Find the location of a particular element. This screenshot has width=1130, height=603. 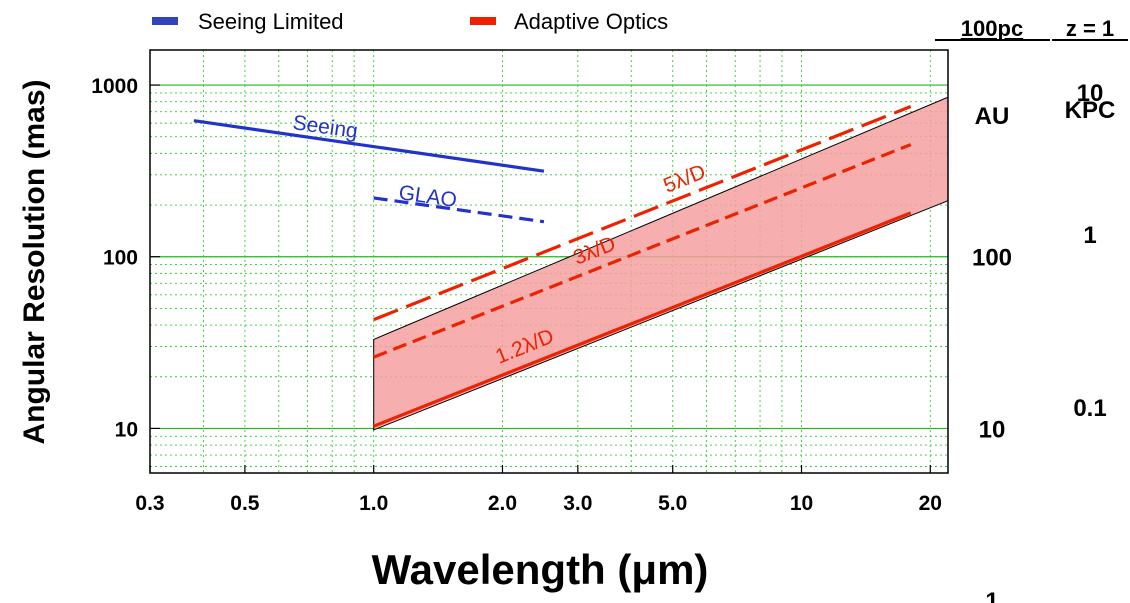

x-tick-label-2: 1.0 is located at coordinates (373, 503).